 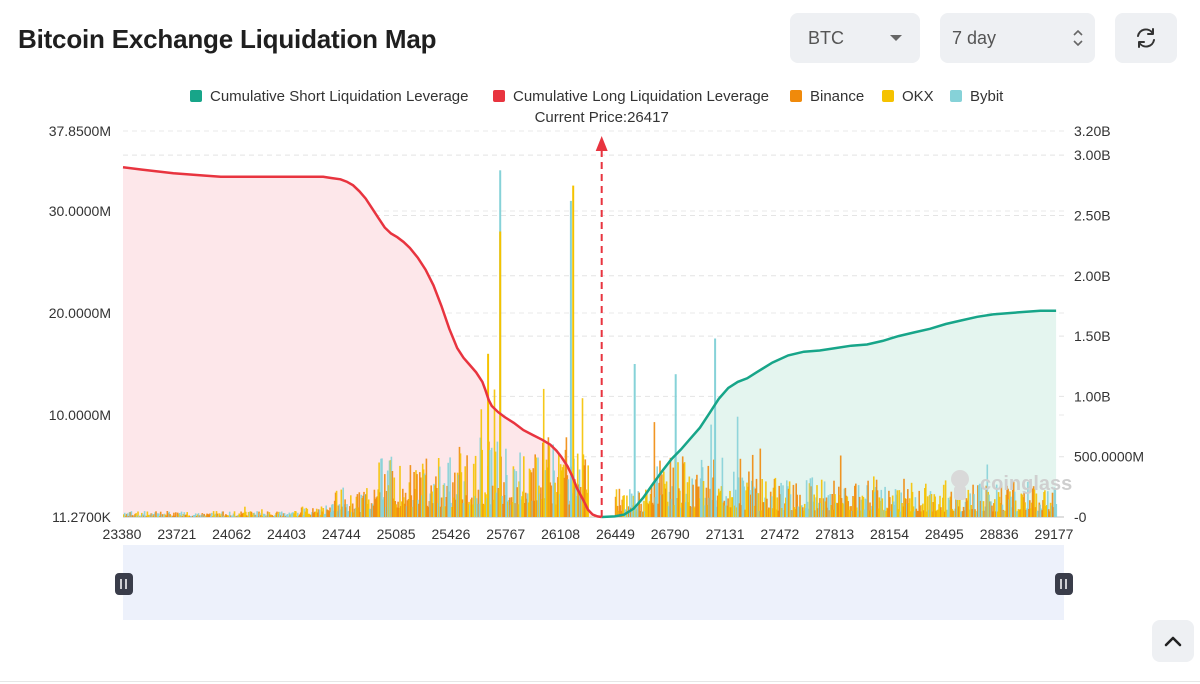 I want to click on legend-item-3: OKX, so click(x=908, y=96).